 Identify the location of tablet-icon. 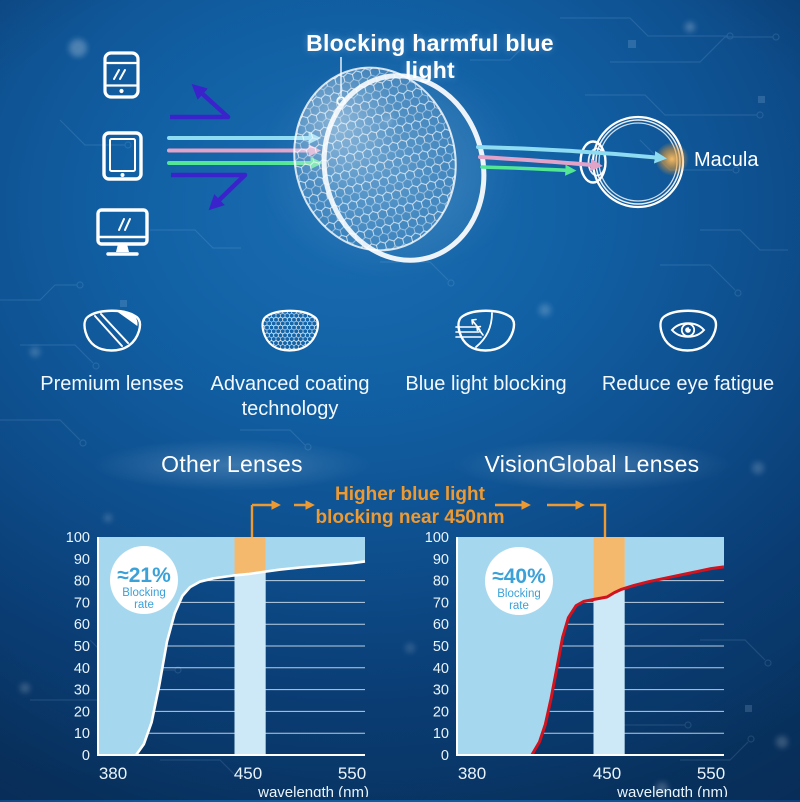
(122, 156).